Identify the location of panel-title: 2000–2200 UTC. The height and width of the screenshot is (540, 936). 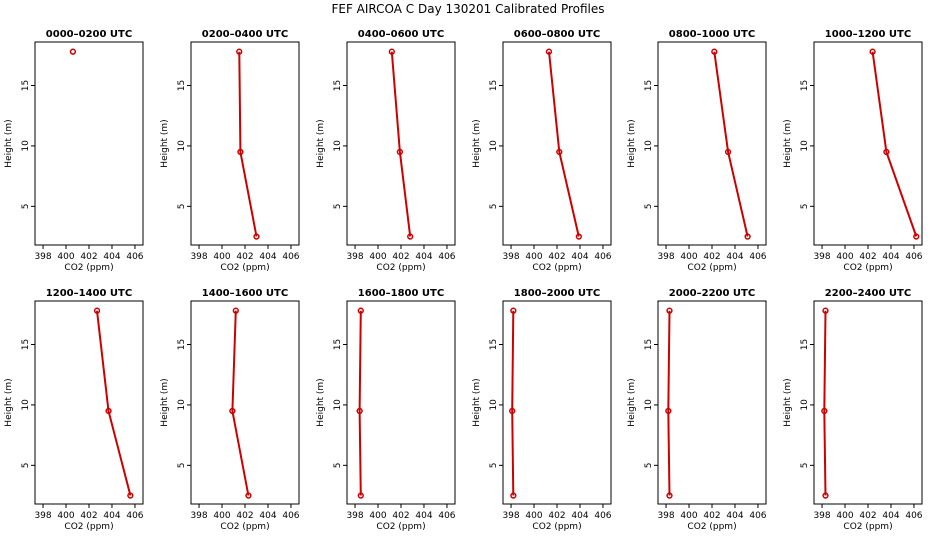
(712, 293).